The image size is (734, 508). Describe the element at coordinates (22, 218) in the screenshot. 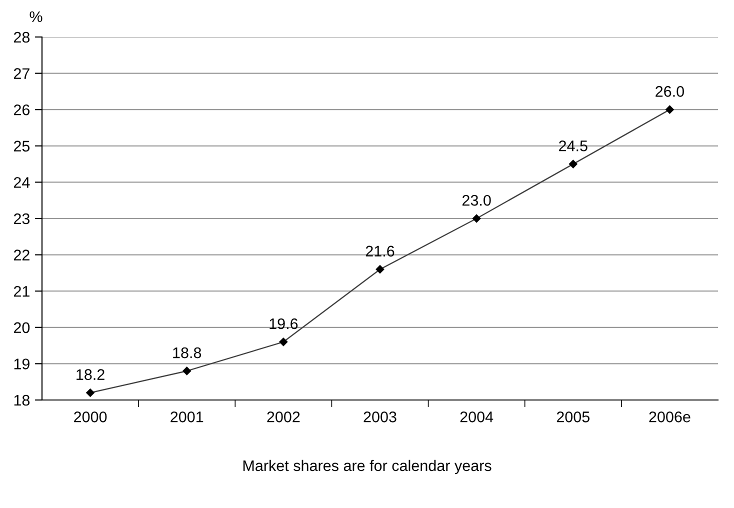

I see `y-tick-label: 23` at that location.